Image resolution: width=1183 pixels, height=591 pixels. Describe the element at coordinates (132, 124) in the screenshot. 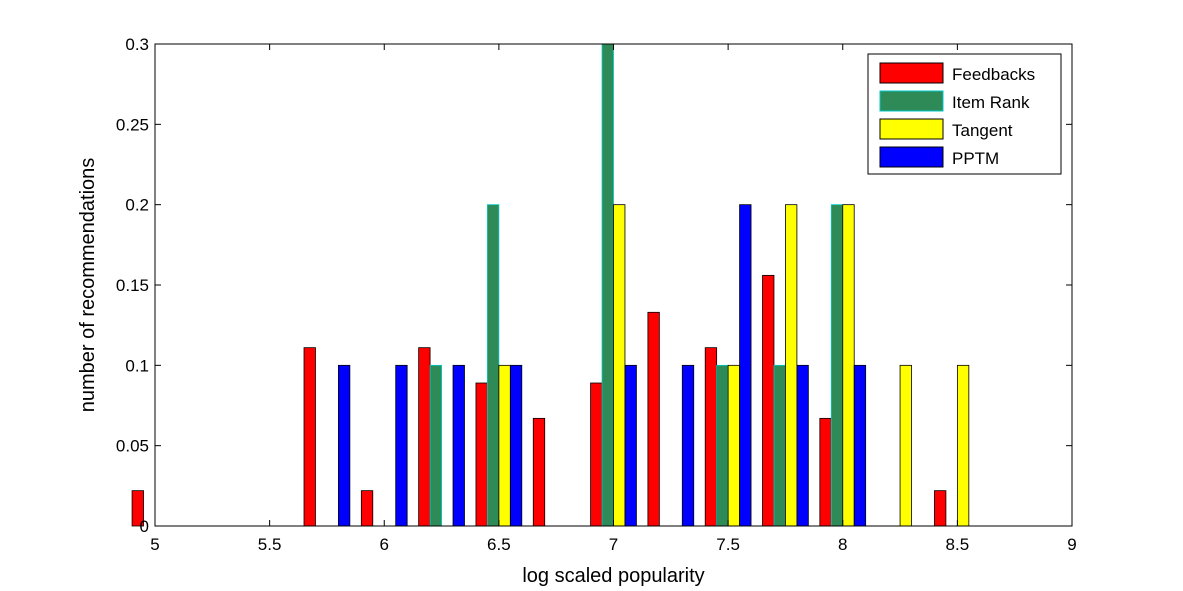

I see `y-tick-label: 0.25` at that location.